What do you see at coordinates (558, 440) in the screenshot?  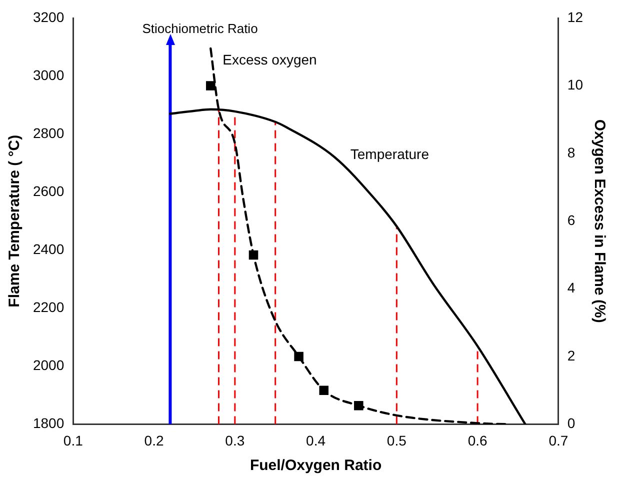 I see `x-tick-label: 0.7` at bounding box center [558, 440].